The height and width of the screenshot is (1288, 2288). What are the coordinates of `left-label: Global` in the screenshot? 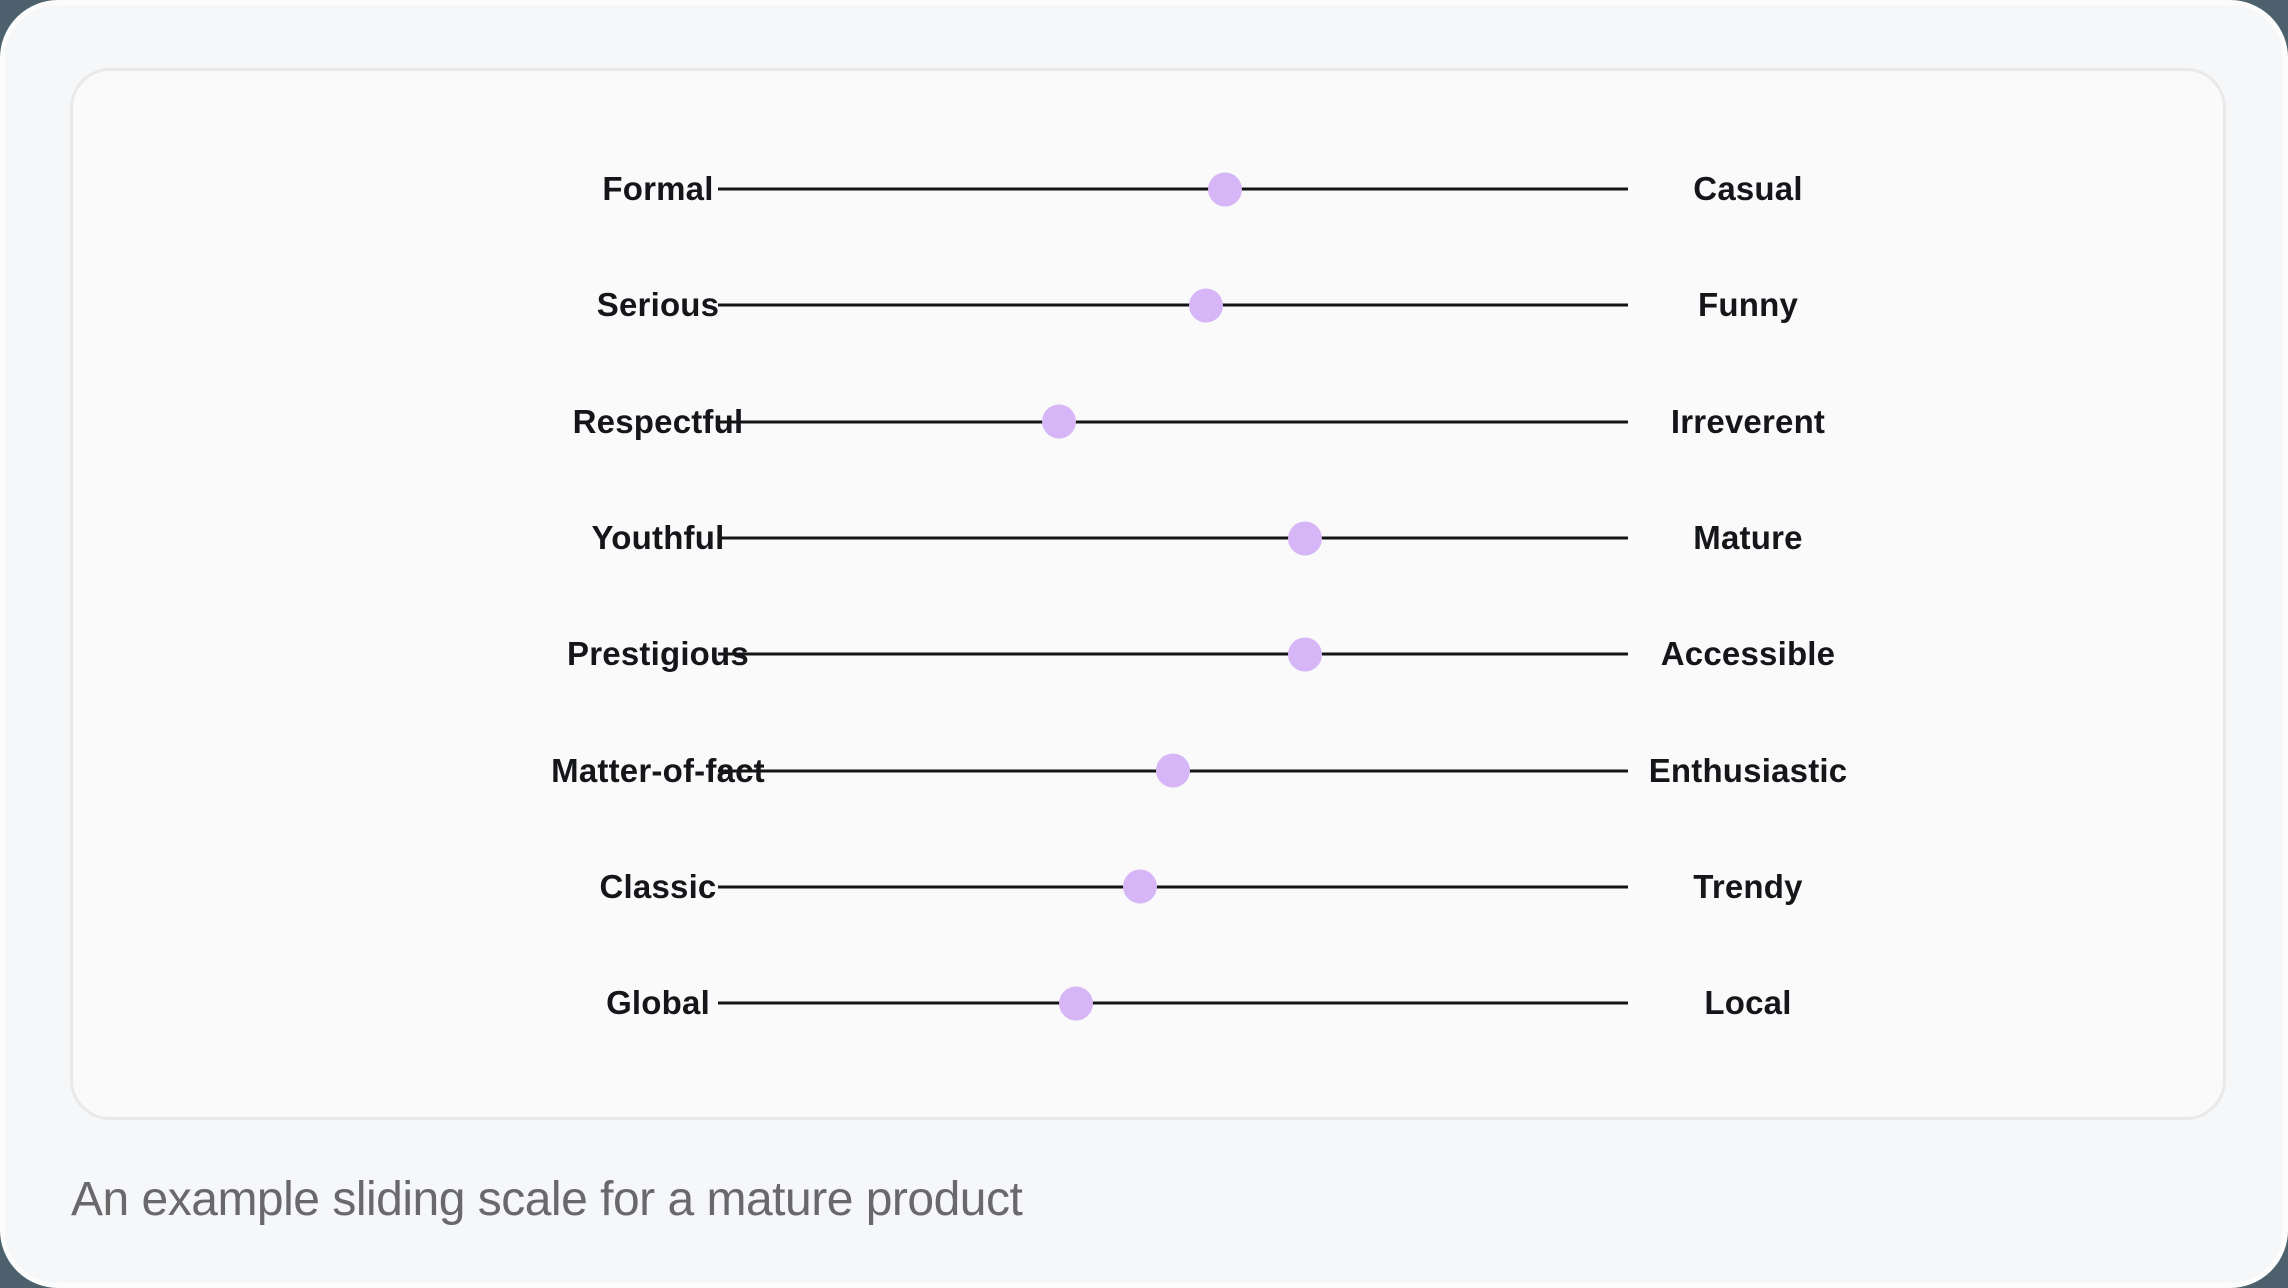 It's located at (658, 1003).